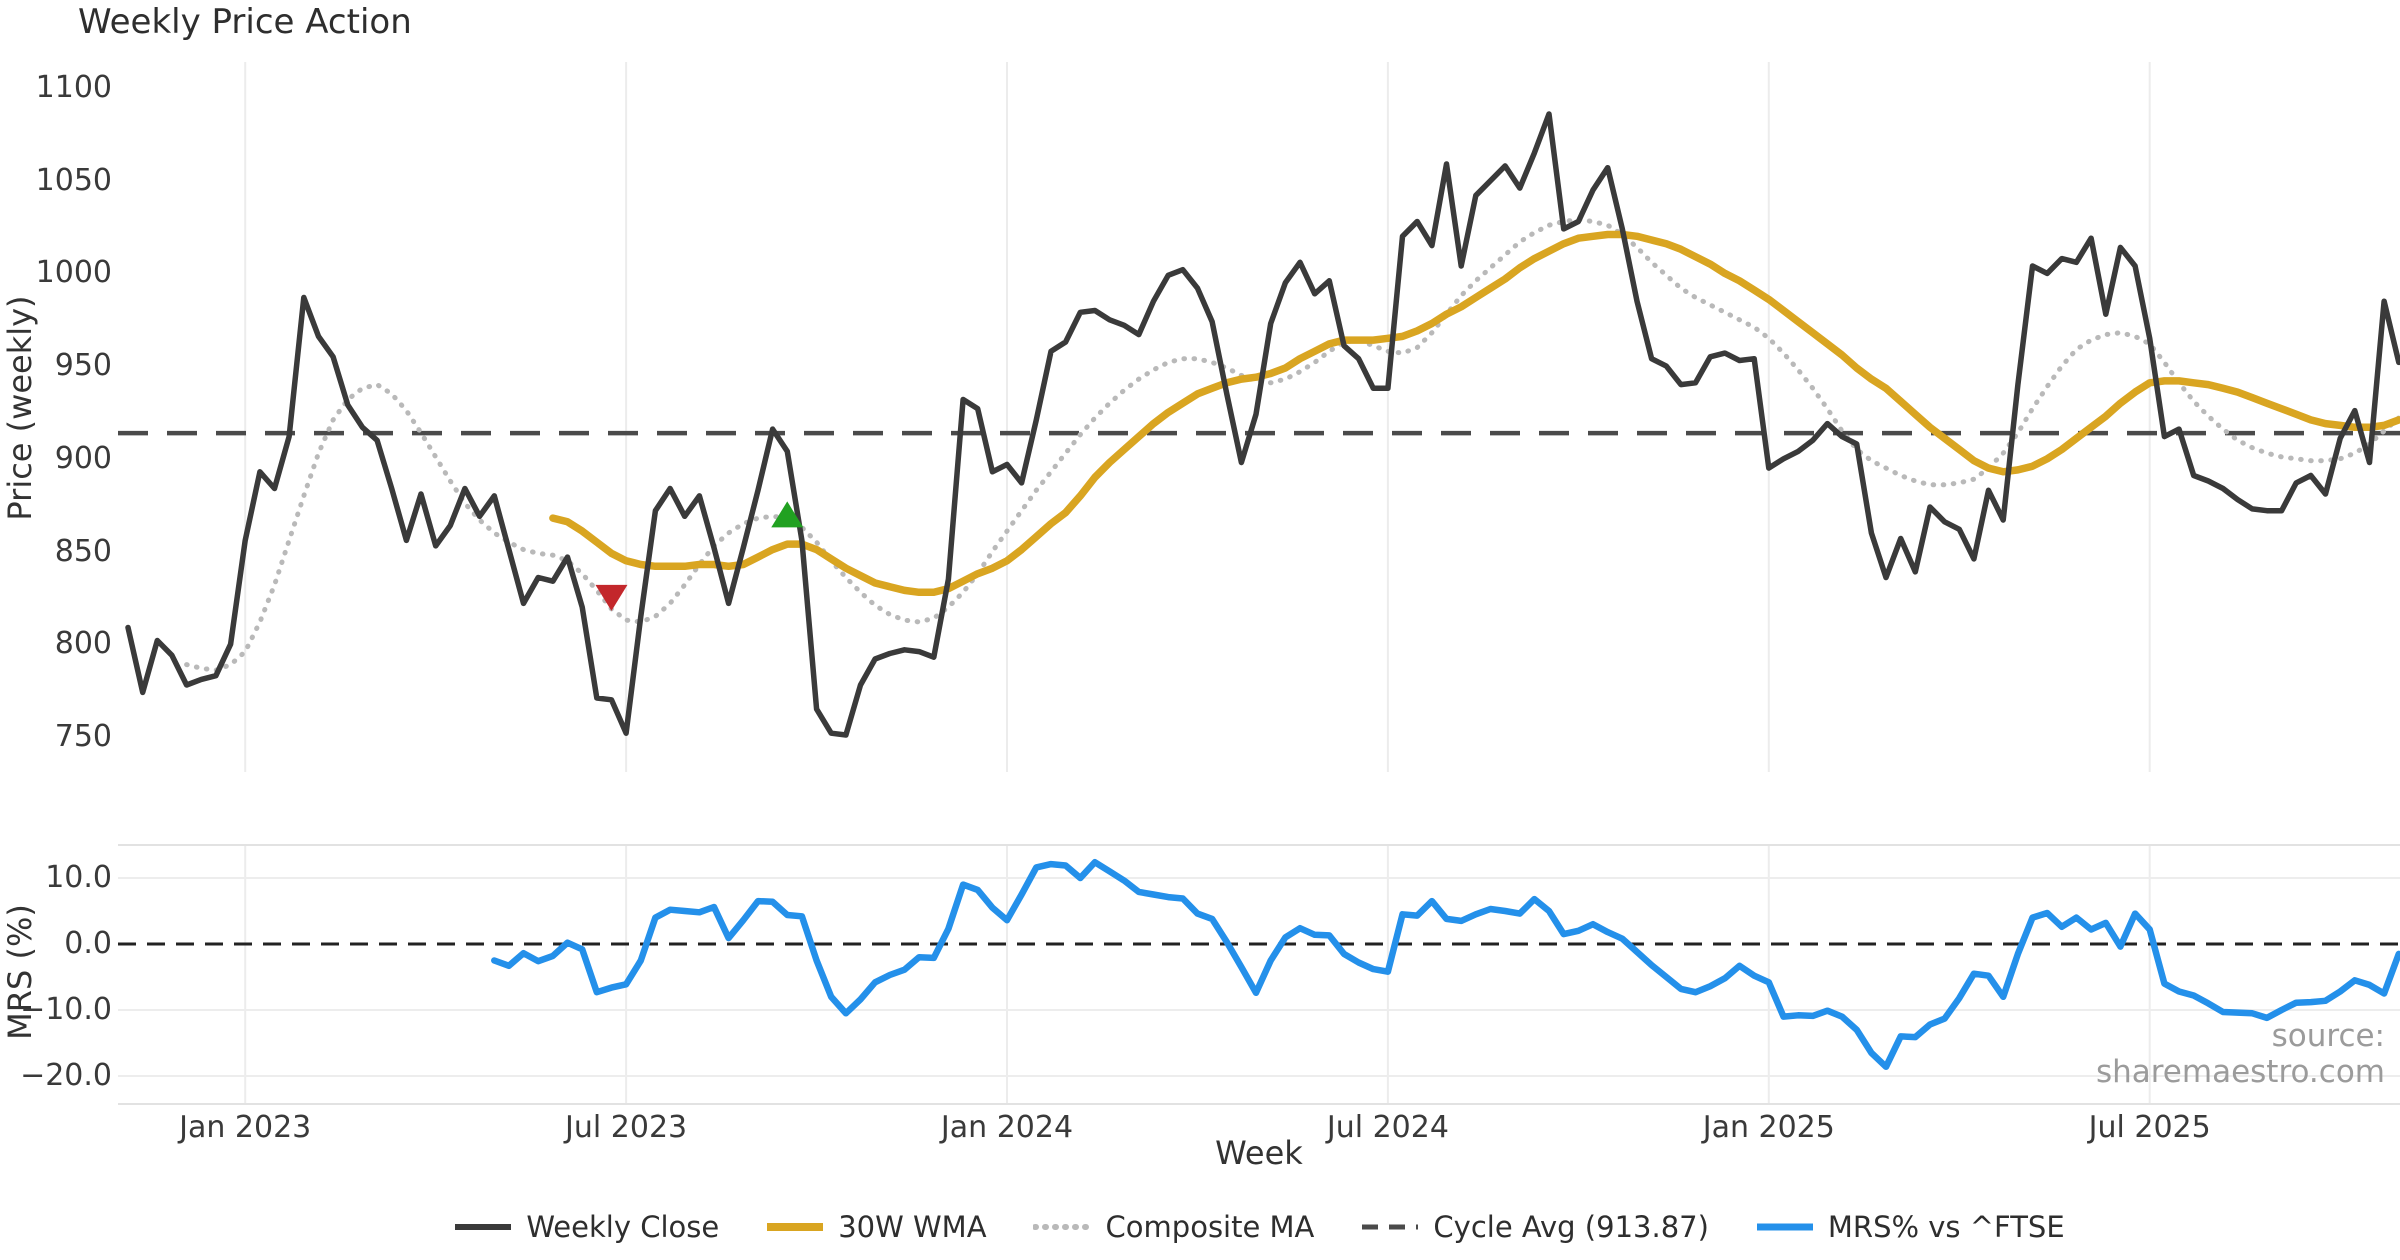 Image resolution: width=2400 pixels, height=1260 pixels. Describe the element at coordinates (245, 1127) in the screenshot. I see `x-tick-label: Jan 2023` at that location.